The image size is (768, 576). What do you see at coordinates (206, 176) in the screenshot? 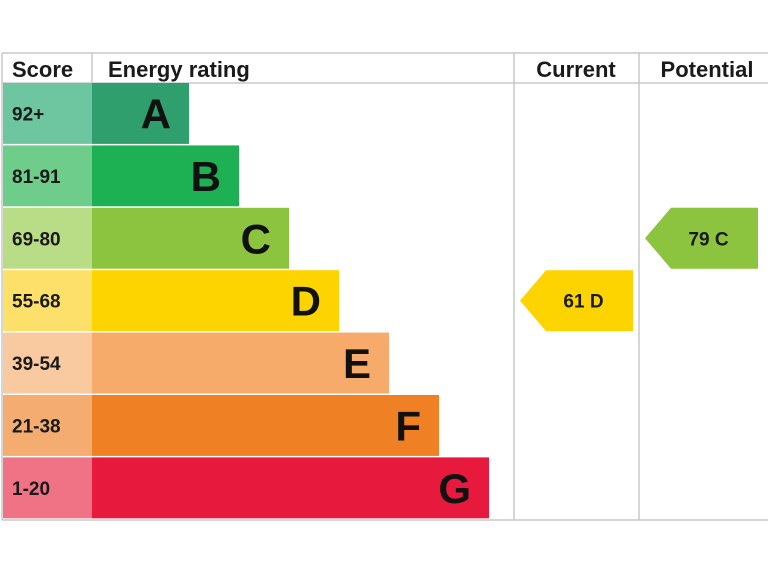
I see `band-letter-b: B` at bounding box center [206, 176].